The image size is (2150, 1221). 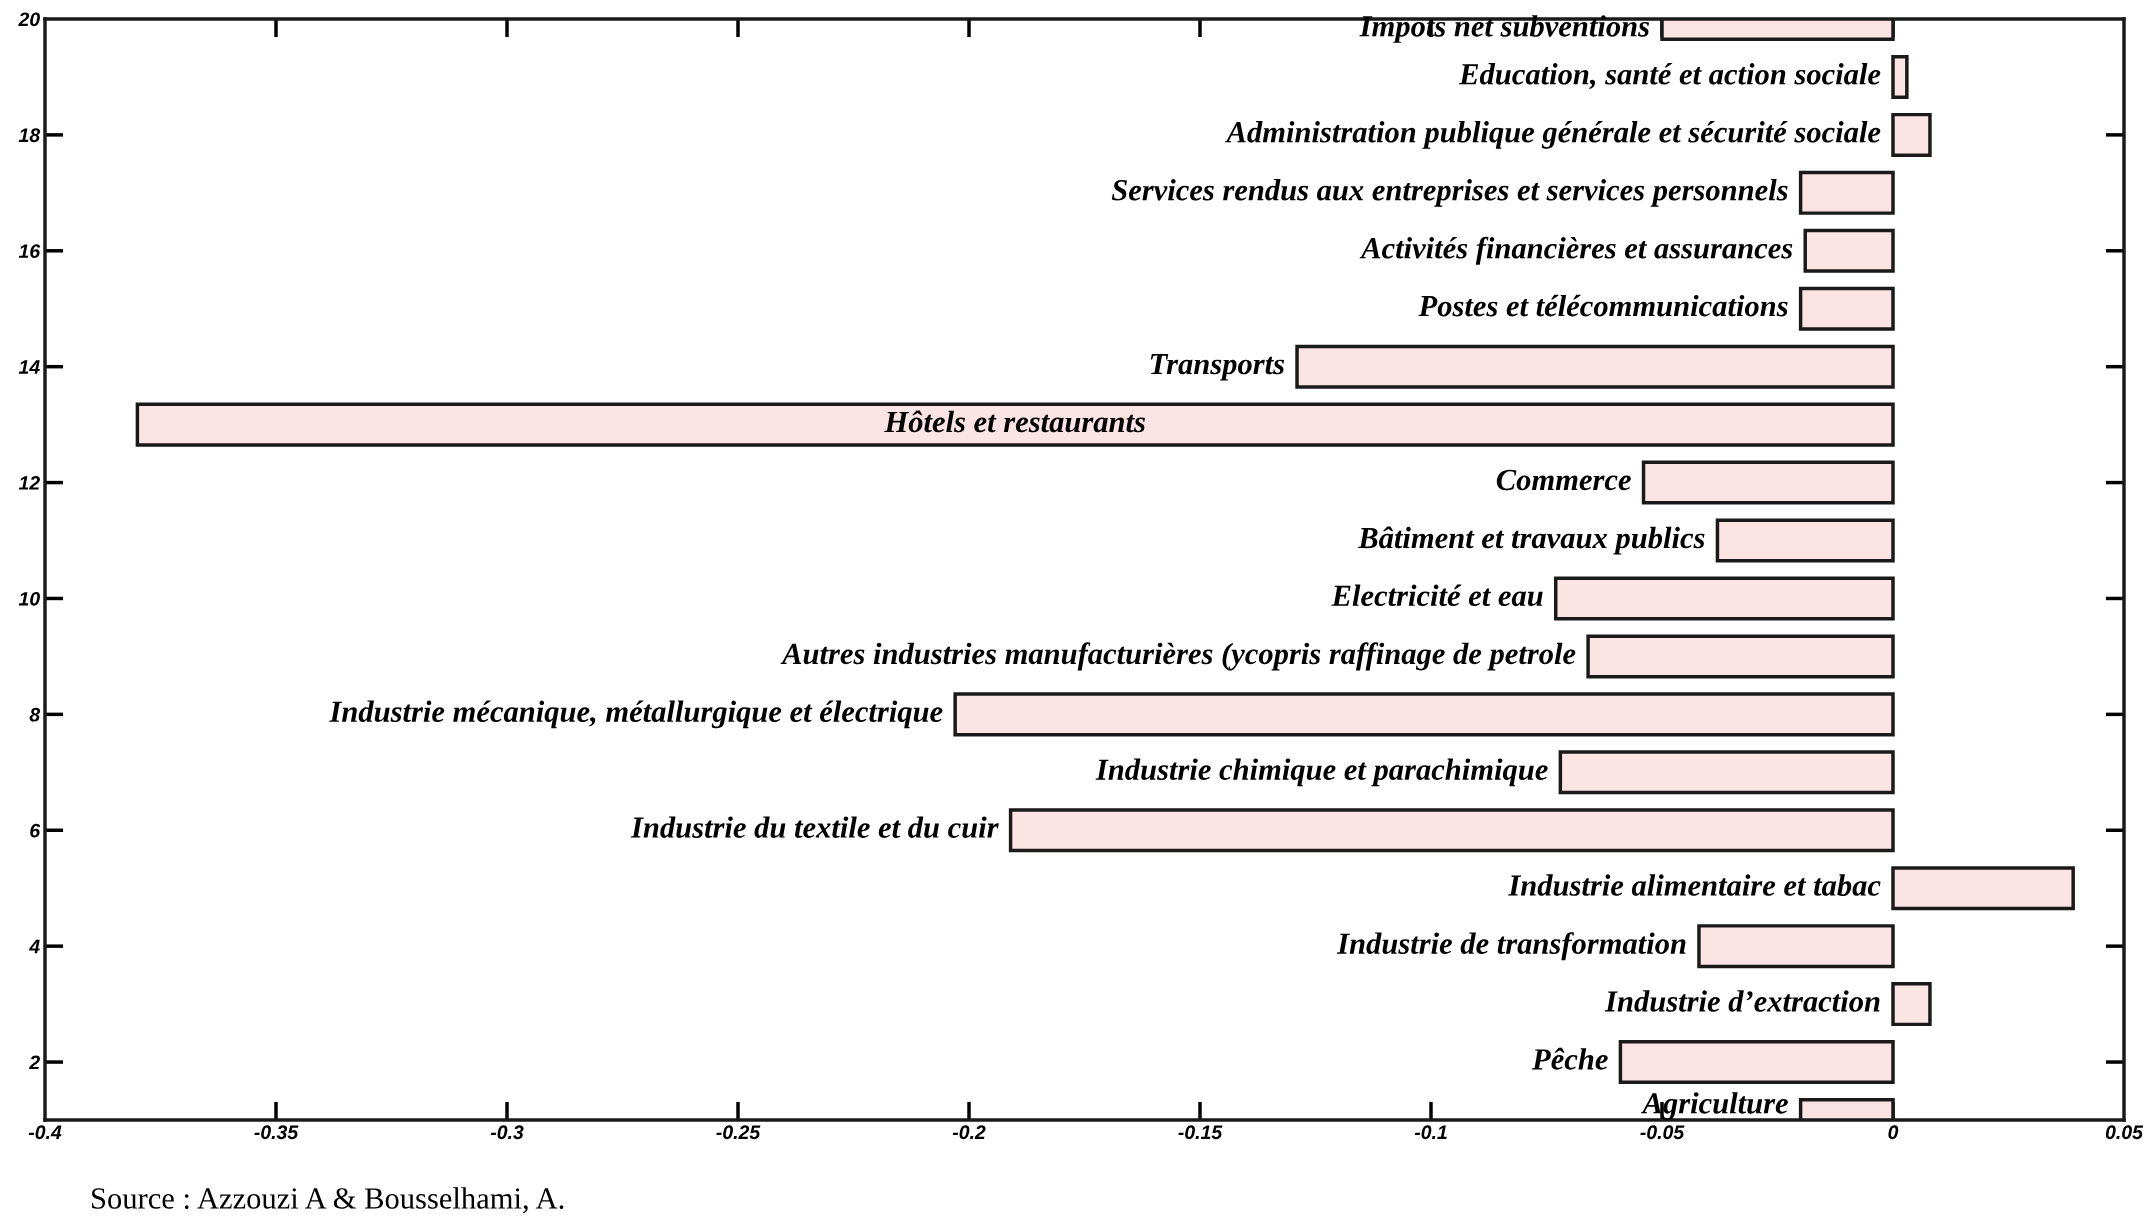 What do you see at coordinates (1430, 1132) in the screenshot?
I see `x-tick-label: -0.1` at bounding box center [1430, 1132].